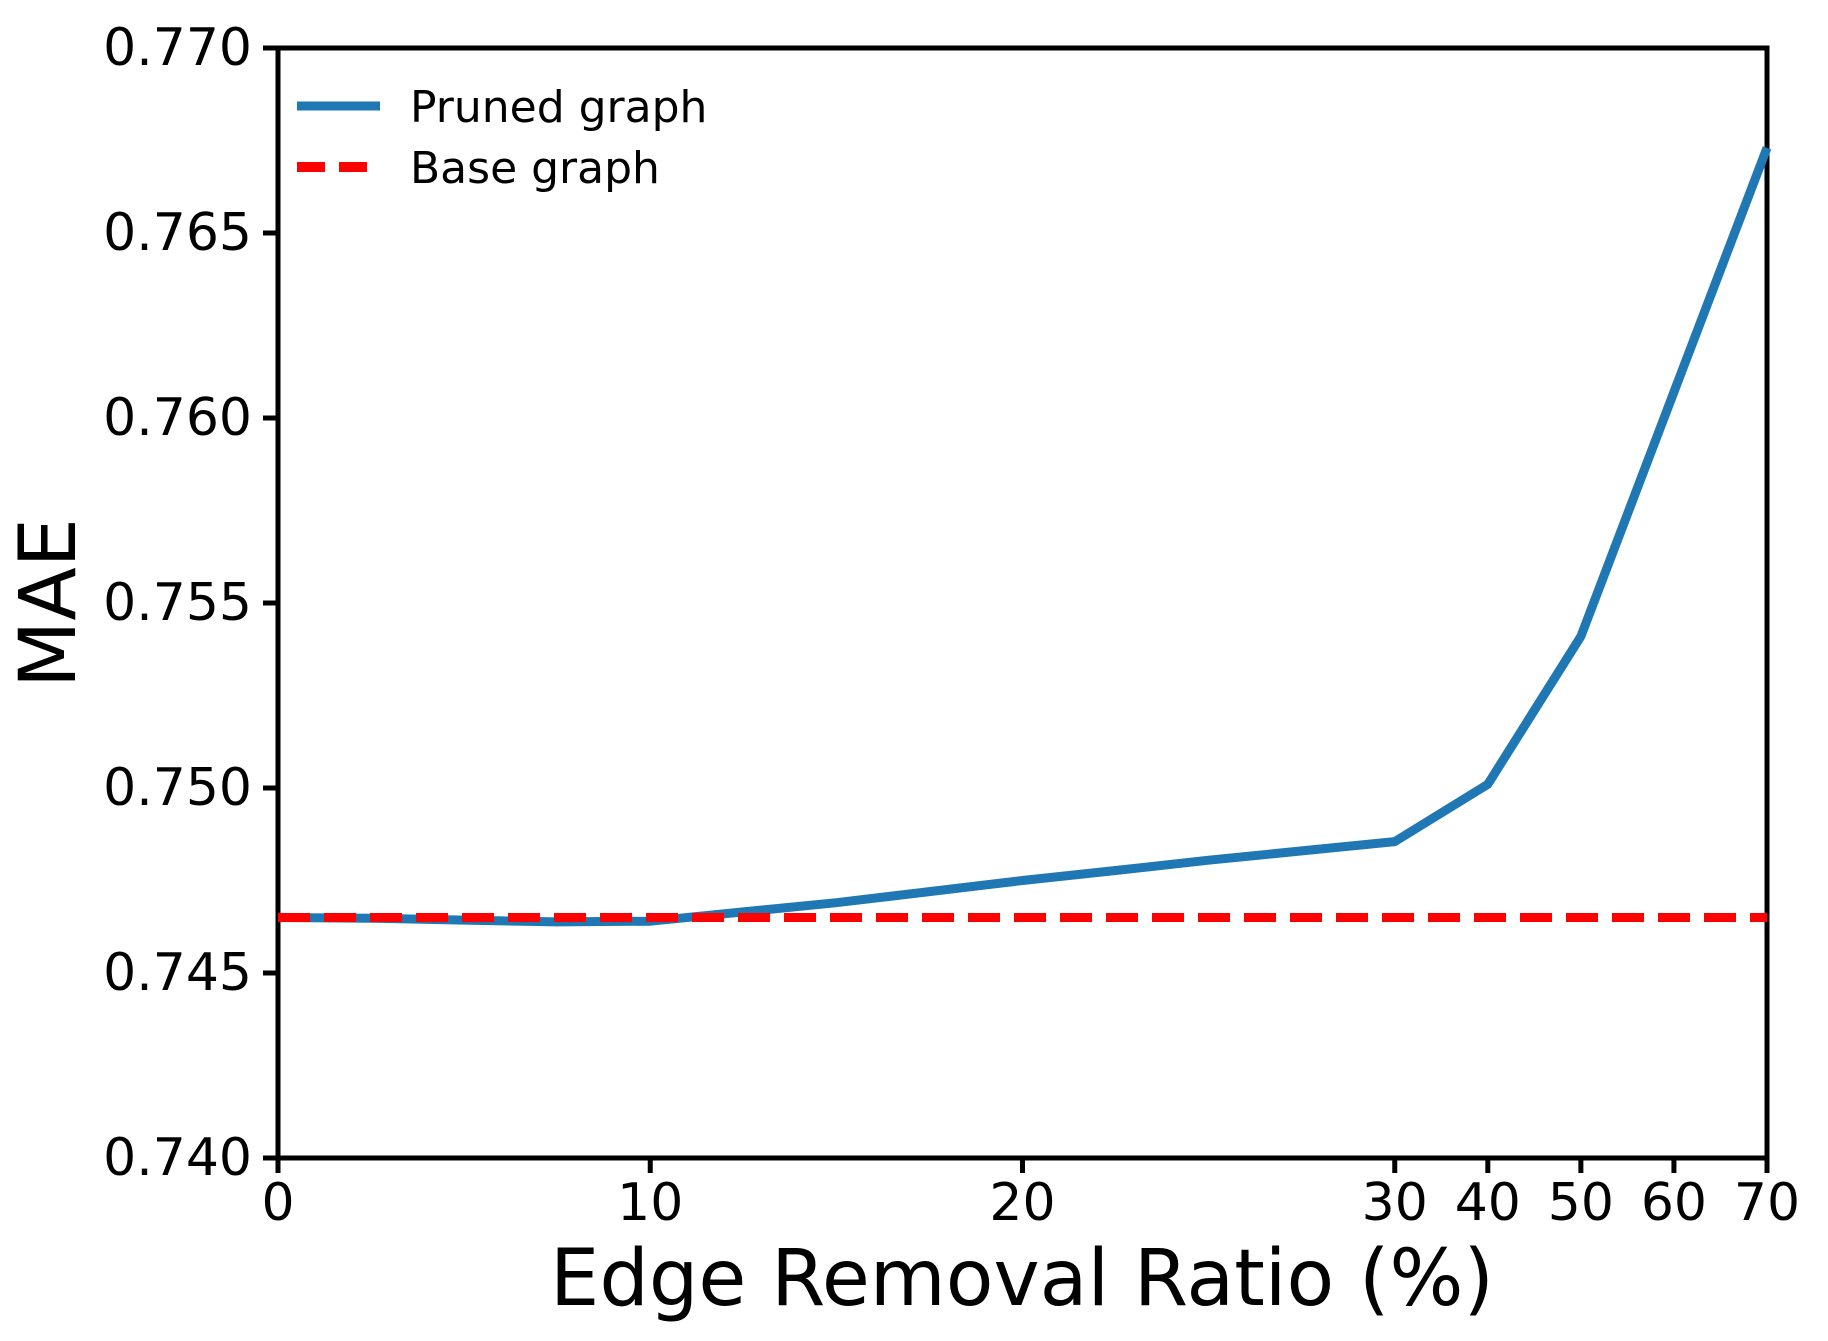  Describe the element at coordinates (1674, 1203) in the screenshot. I see `svg-text: 60` at that location.